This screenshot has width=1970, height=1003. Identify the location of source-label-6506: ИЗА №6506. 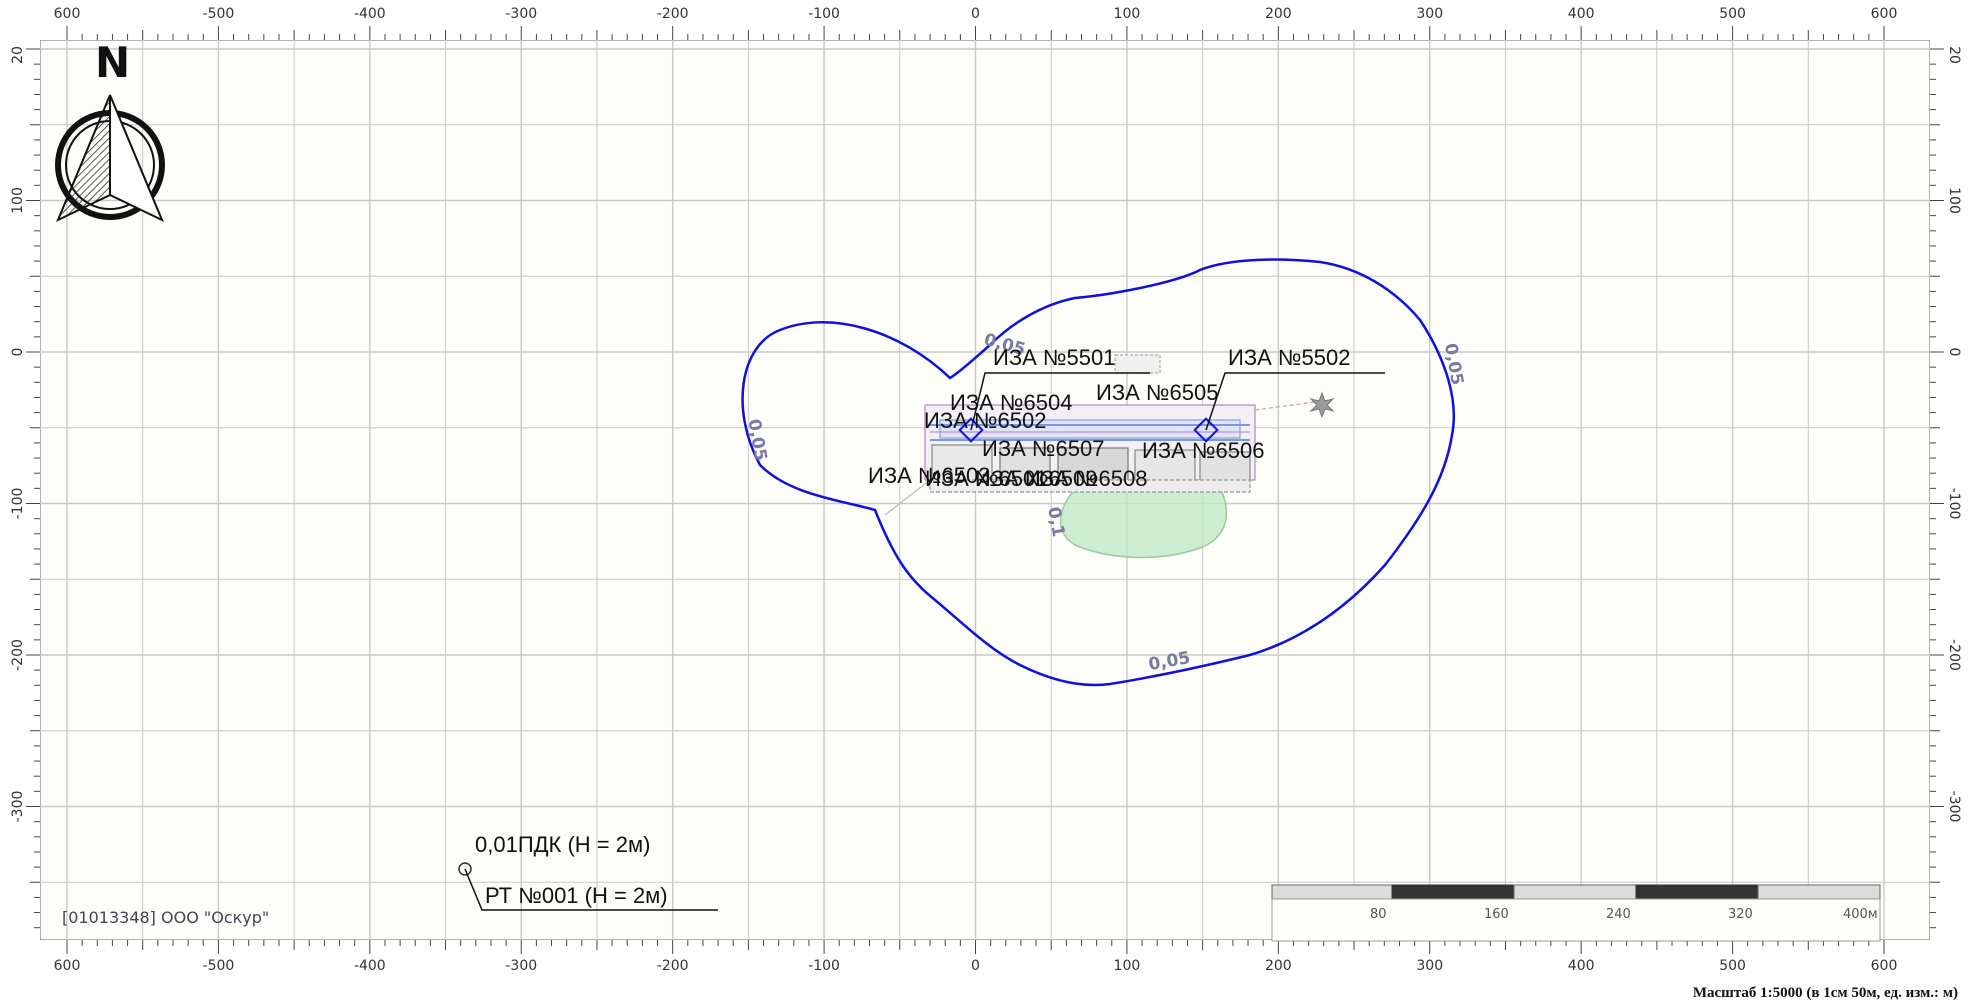
(1203, 450).